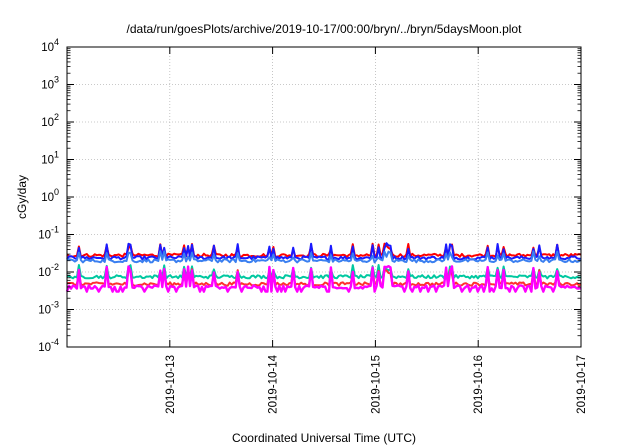 The width and height of the screenshot is (640, 448). Describe the element at coordinates (50, 83) in the screenshot. I see `y-tick-label: 10³` at that location.